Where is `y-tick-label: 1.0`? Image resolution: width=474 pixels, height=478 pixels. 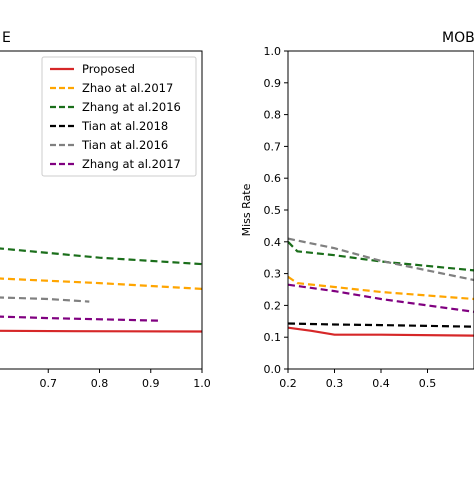 y-tick-label: 1.0 is located at coordinates (273, 51).